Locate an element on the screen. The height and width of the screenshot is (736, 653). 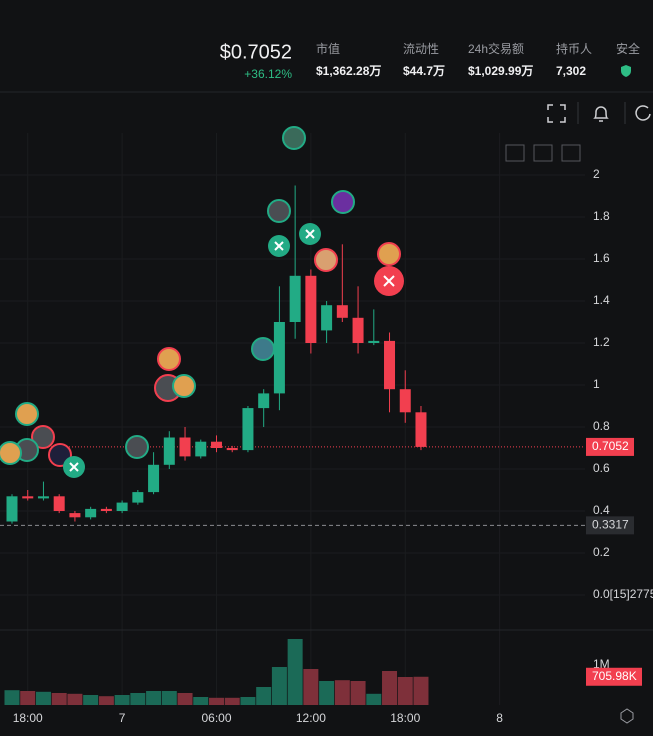
y-tick-label: 0.8 is located at coordinates (601, 426).